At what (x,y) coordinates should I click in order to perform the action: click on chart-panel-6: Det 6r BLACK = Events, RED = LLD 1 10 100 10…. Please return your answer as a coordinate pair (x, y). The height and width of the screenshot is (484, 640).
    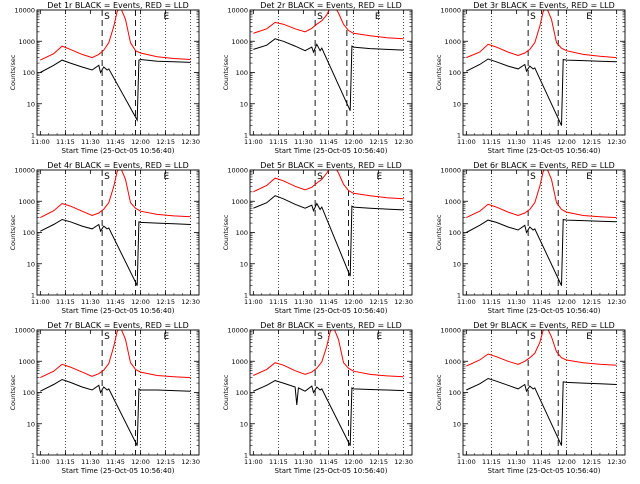
    Looking at the image, I should click on (530, 238).